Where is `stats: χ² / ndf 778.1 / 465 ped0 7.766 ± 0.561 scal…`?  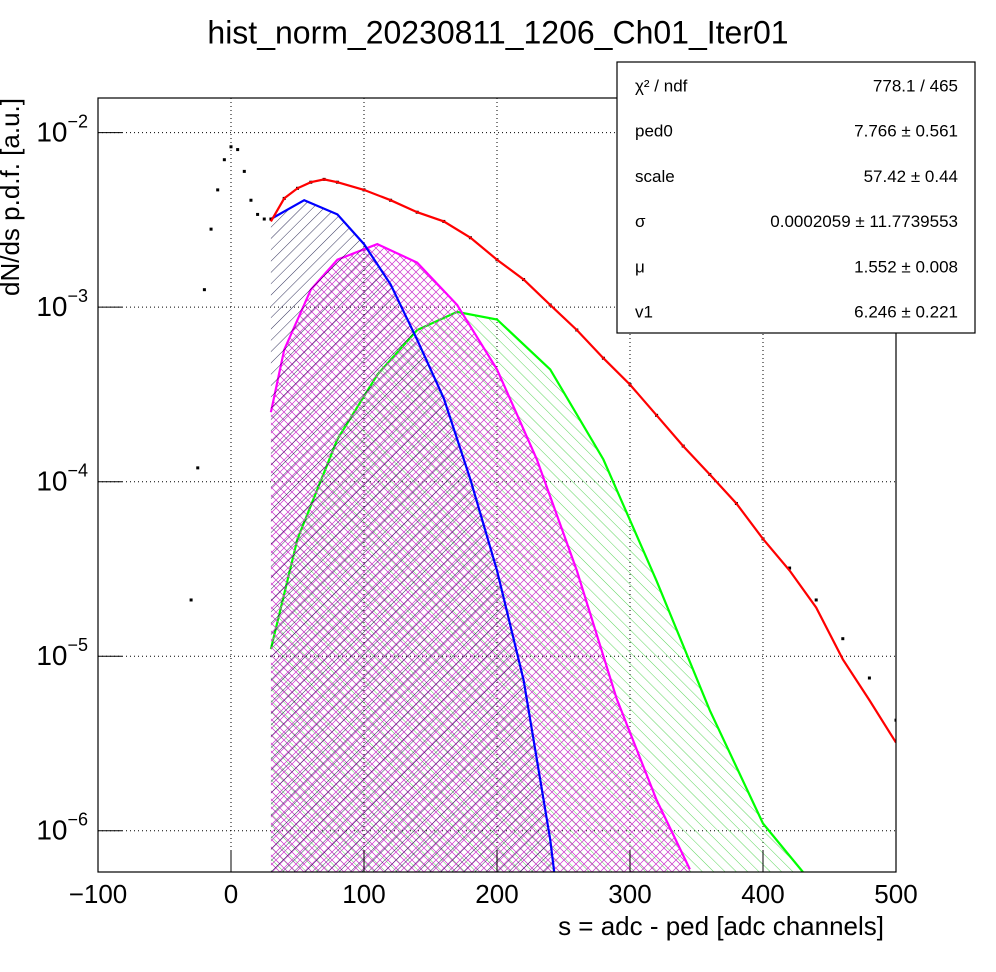 stats: χ² / ndf 778.1 / 465 ped0 7.766 ± 0.561 scal… is located at coordinates (796, 198).